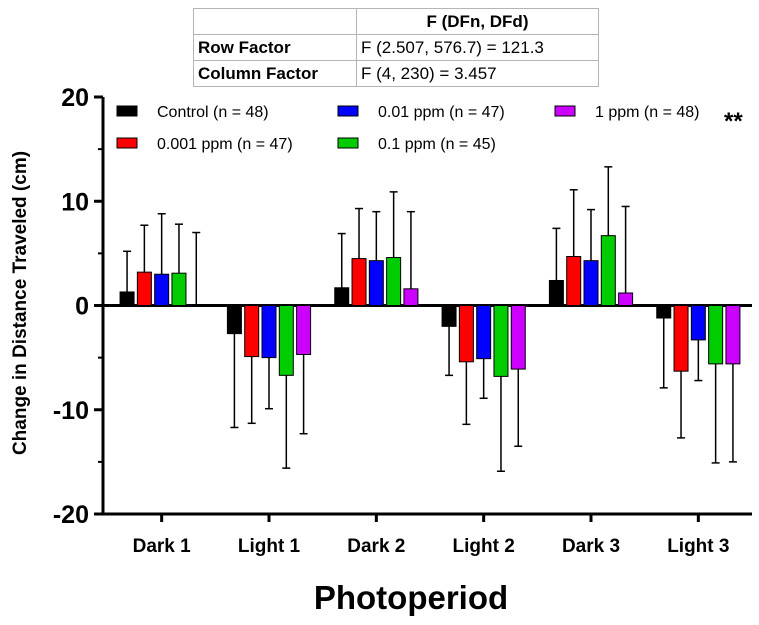  Describe the element at coordinates (484, 546) in the screenshot. I see `x-category-label: Light 2` at that location.